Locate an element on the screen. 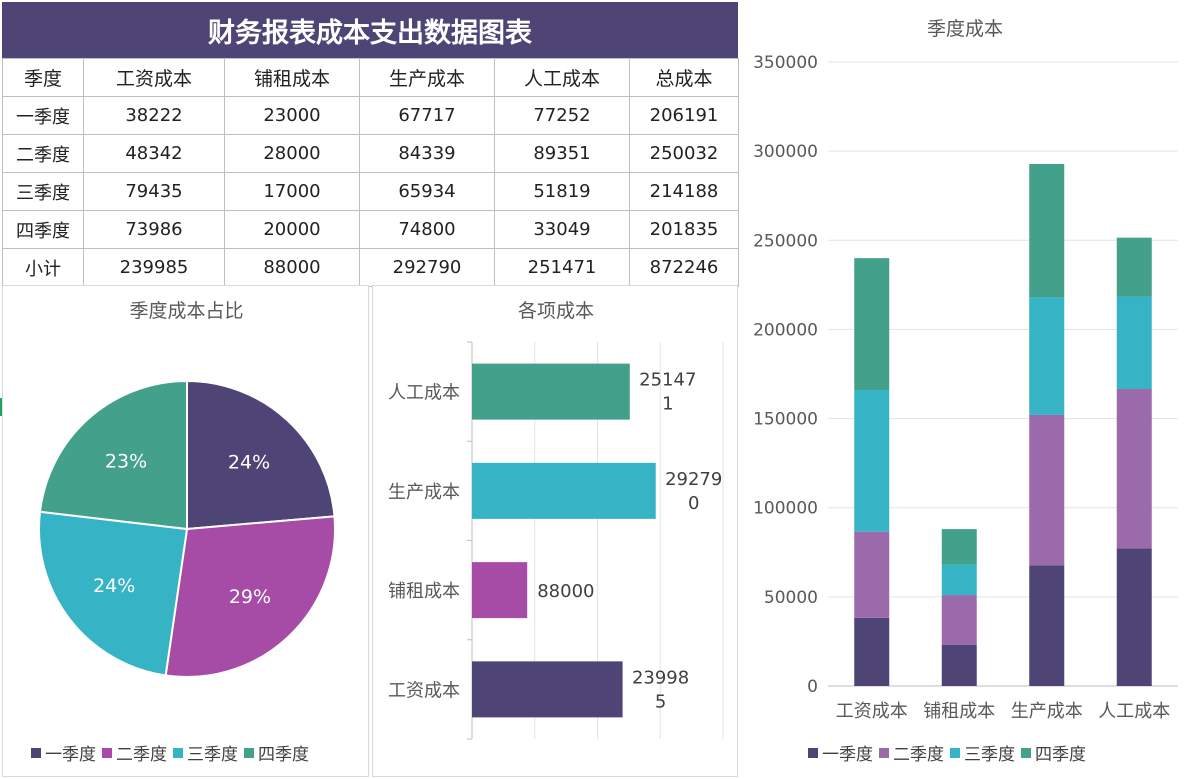  table-cell: 23000 is located at coordinates (292, 115).